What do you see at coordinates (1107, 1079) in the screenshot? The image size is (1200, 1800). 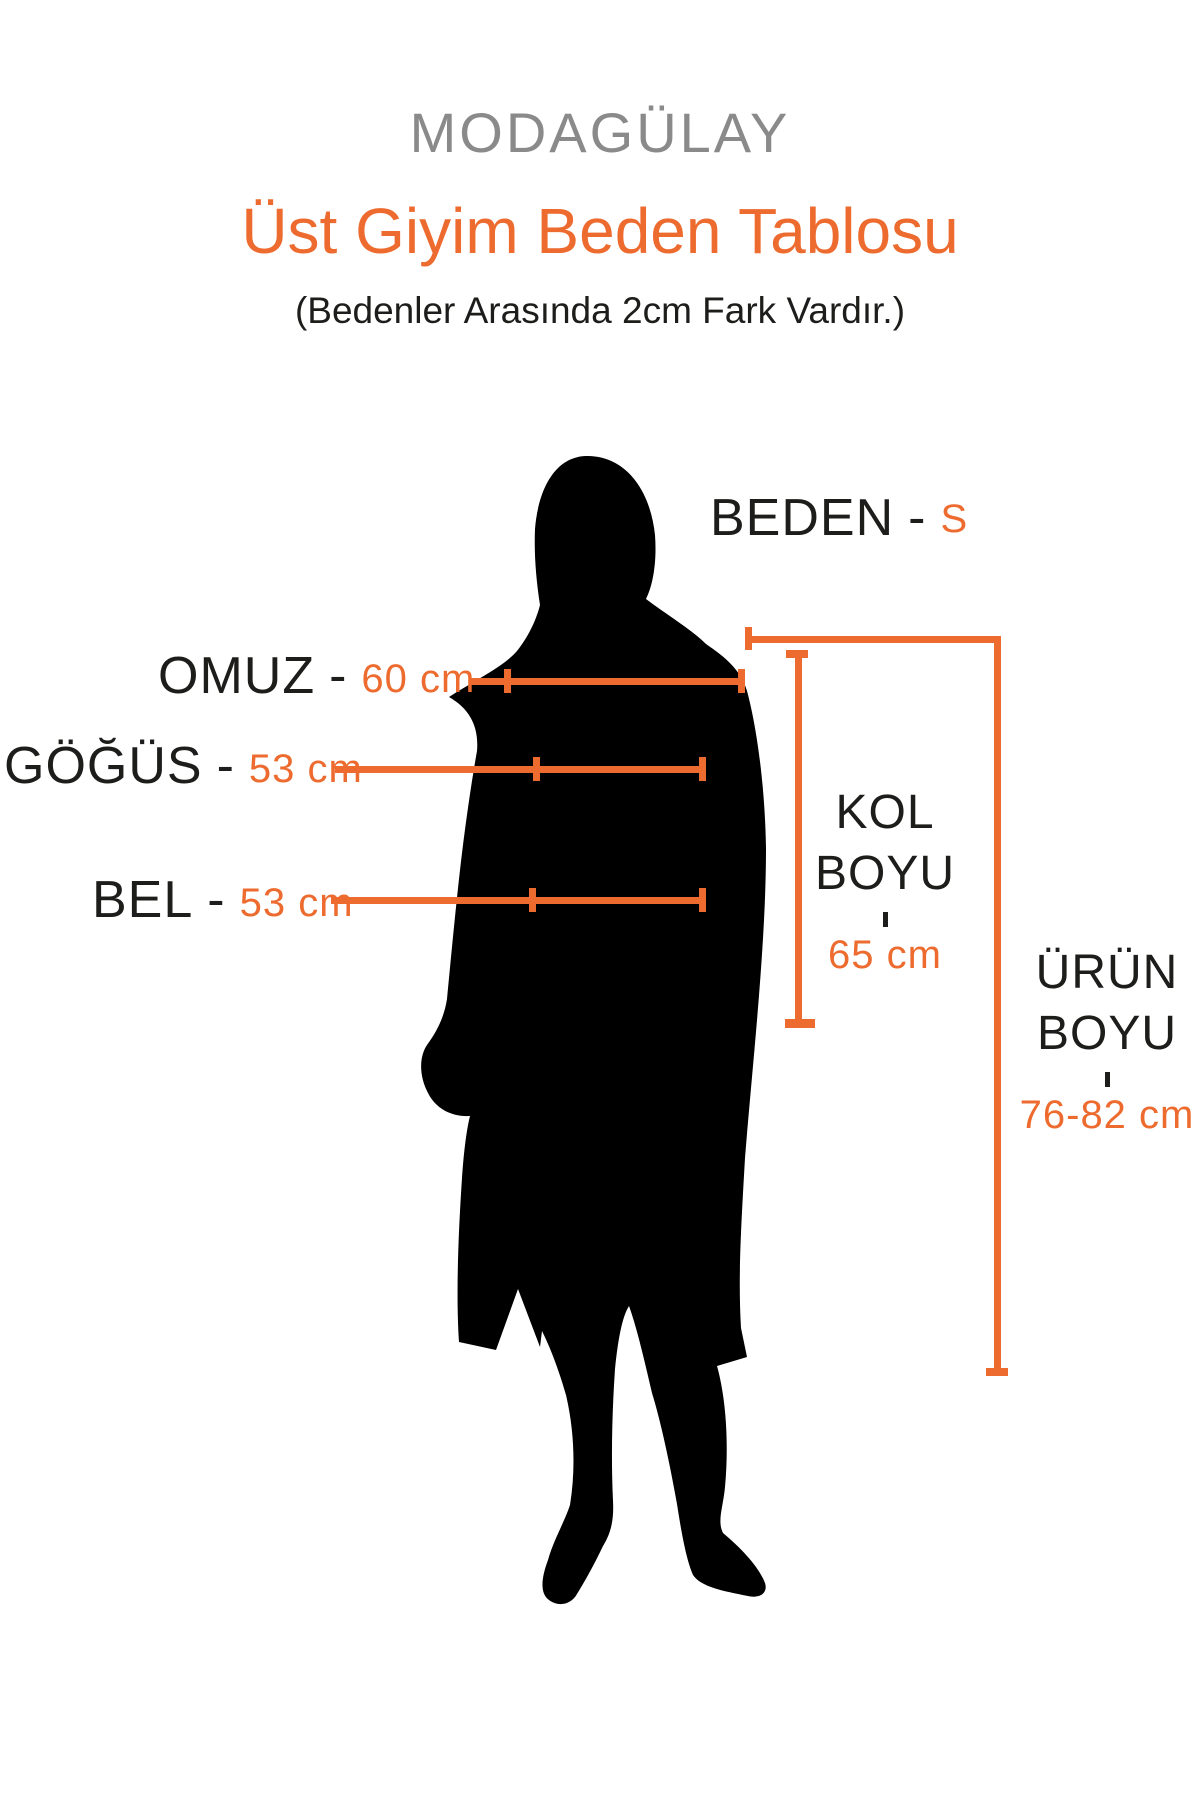 I see `urun-boyu-dash` at bounding box center [1107, 1079].